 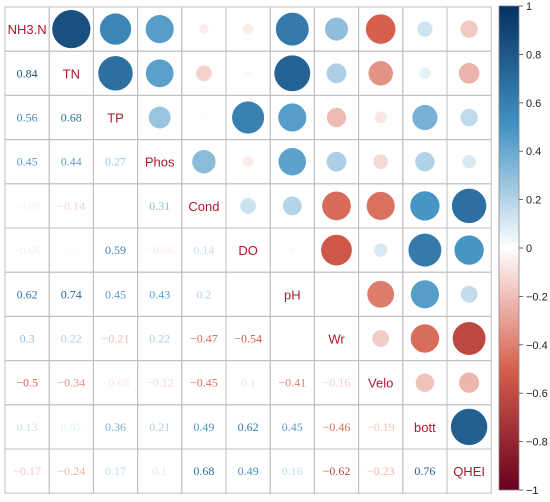 I want to click on correlation-value: −0.45, so click(x=204, y=383).